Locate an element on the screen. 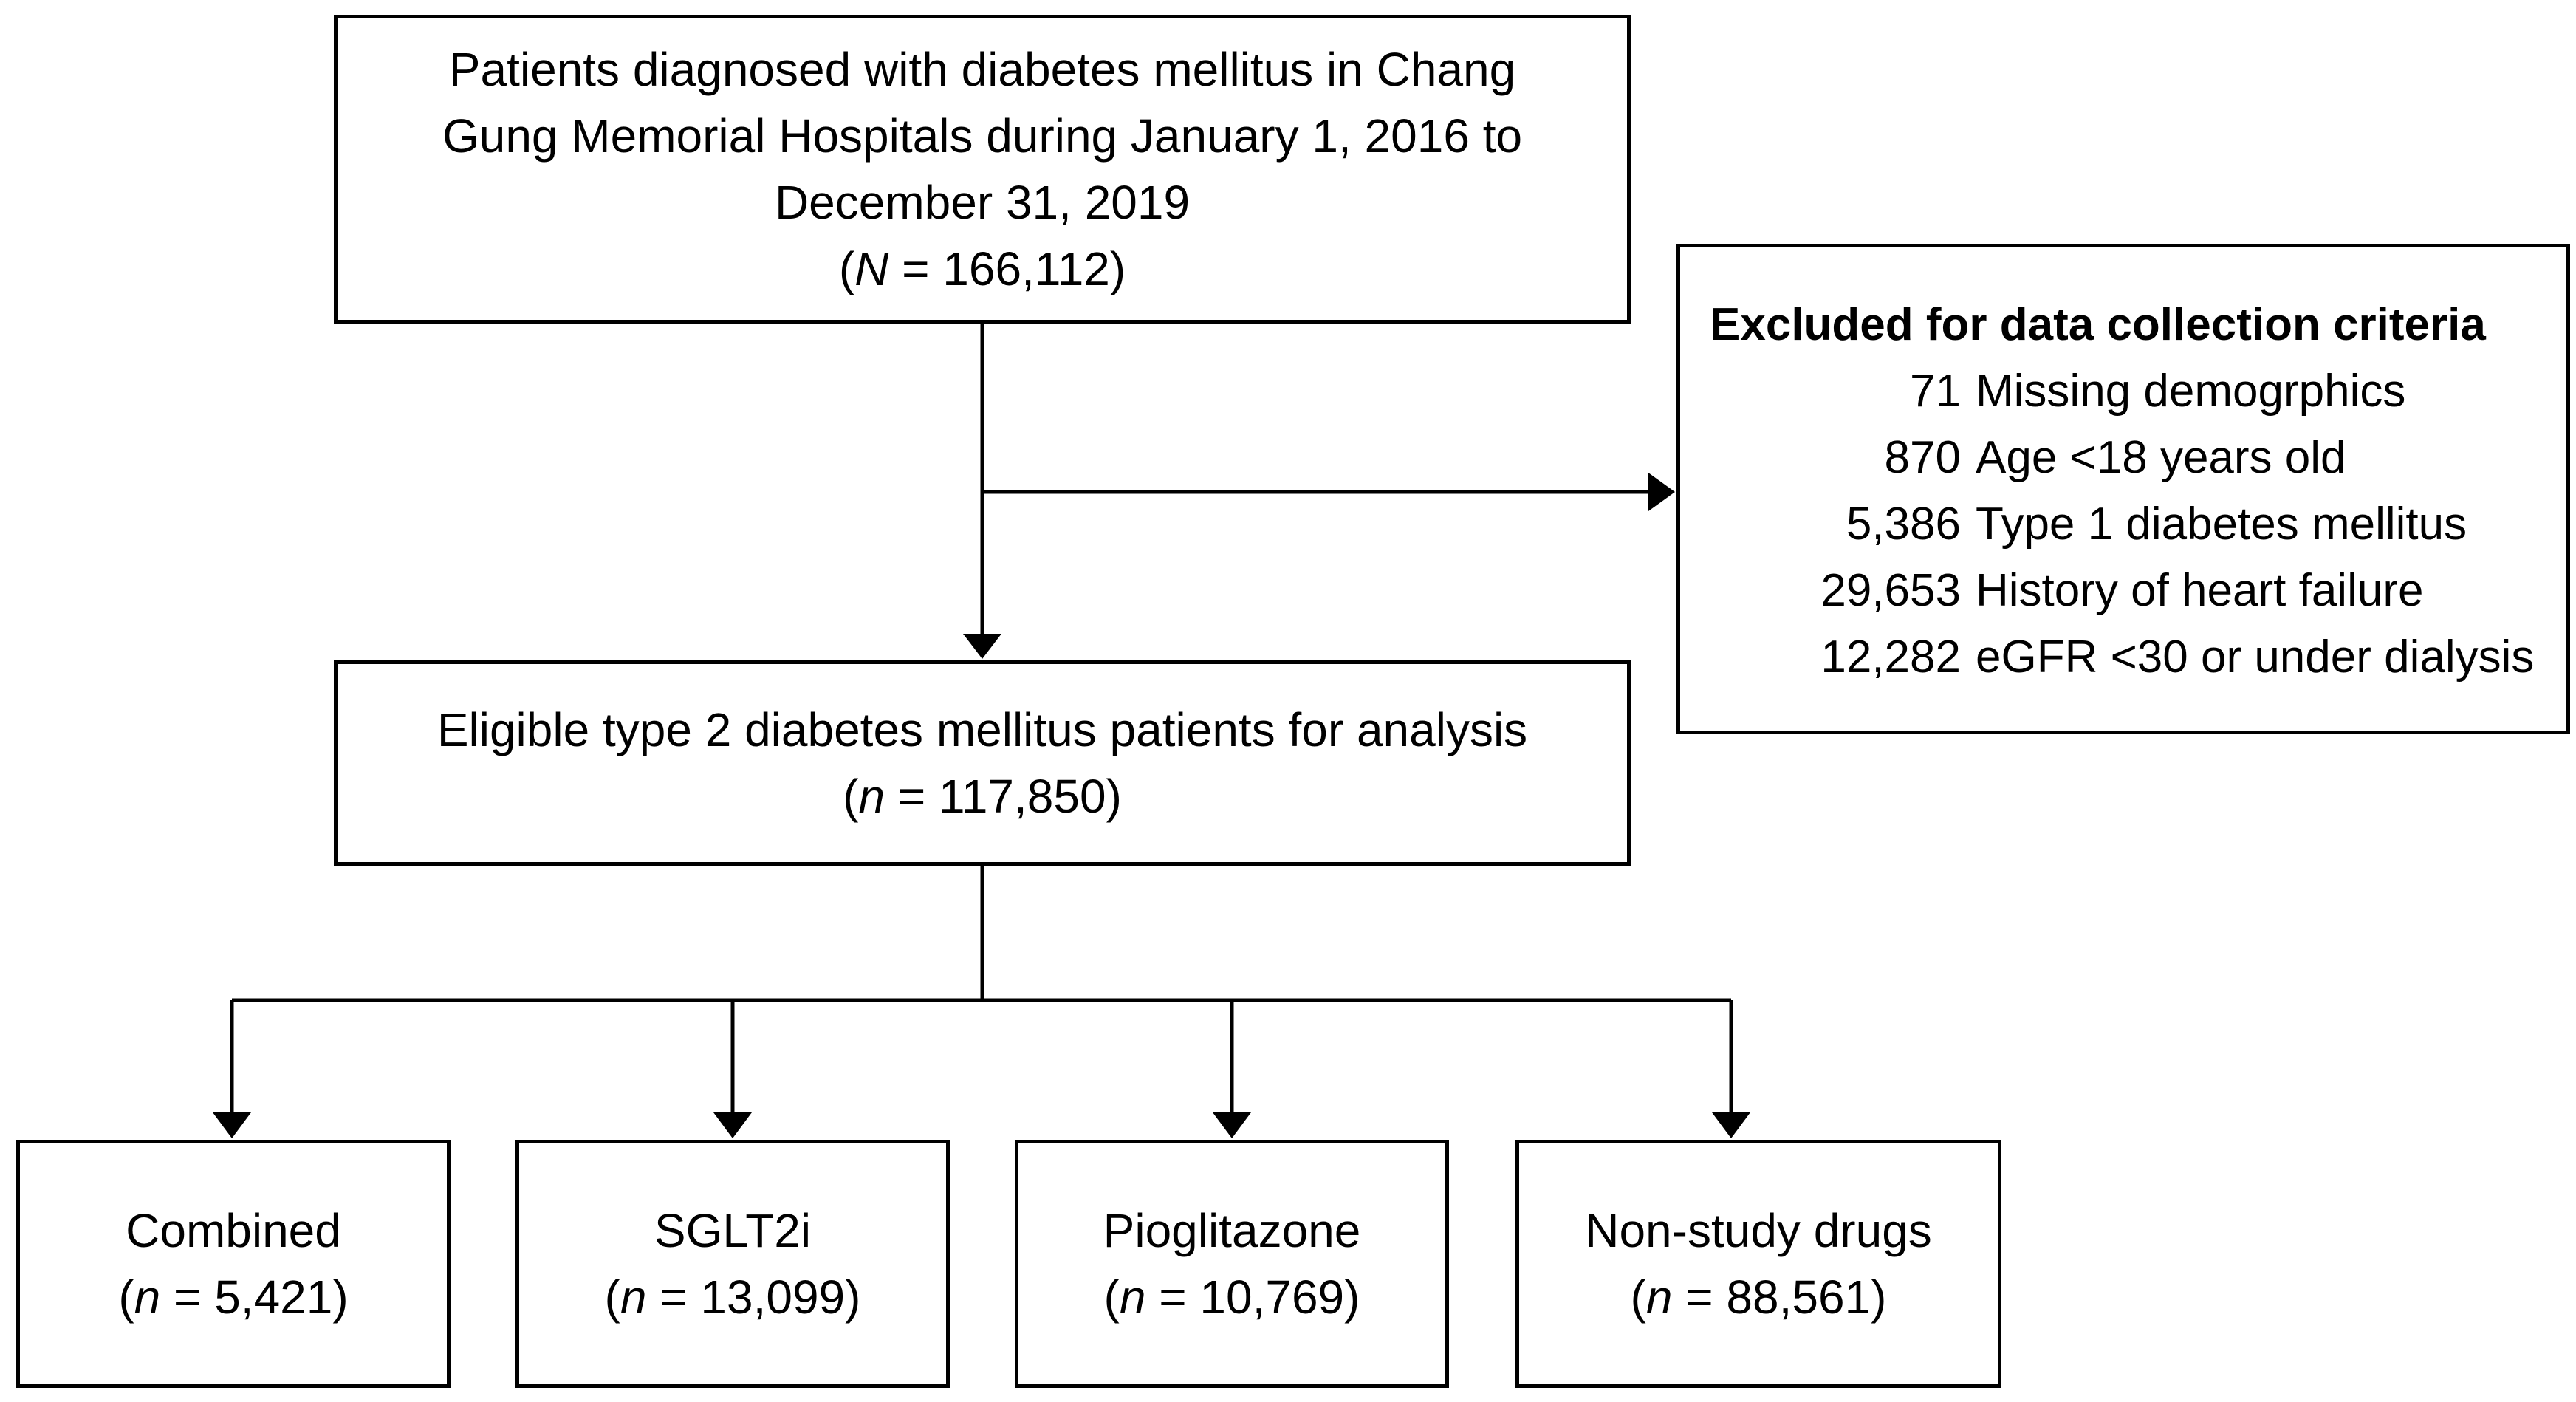 The image size is (2576, 1402). group-count: (n = 5,421) is located at coordinates (233, 1297).